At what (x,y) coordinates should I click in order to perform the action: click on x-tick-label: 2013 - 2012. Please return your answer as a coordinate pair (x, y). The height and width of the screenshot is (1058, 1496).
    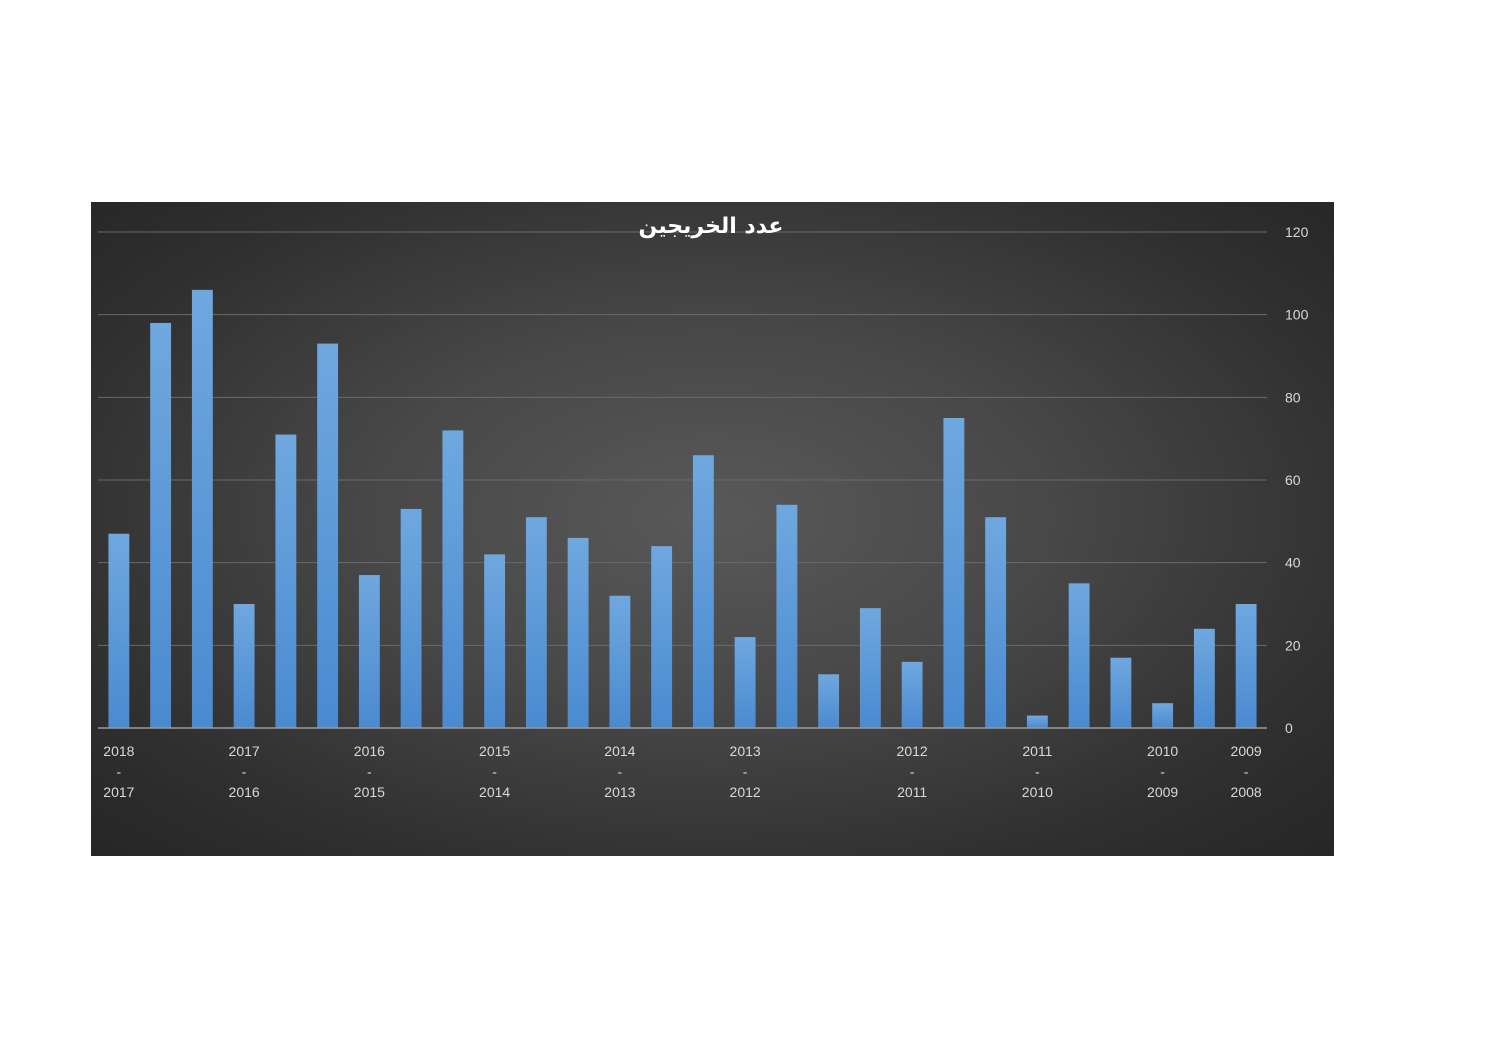
    Looking at the image, I should click on (745, 771).